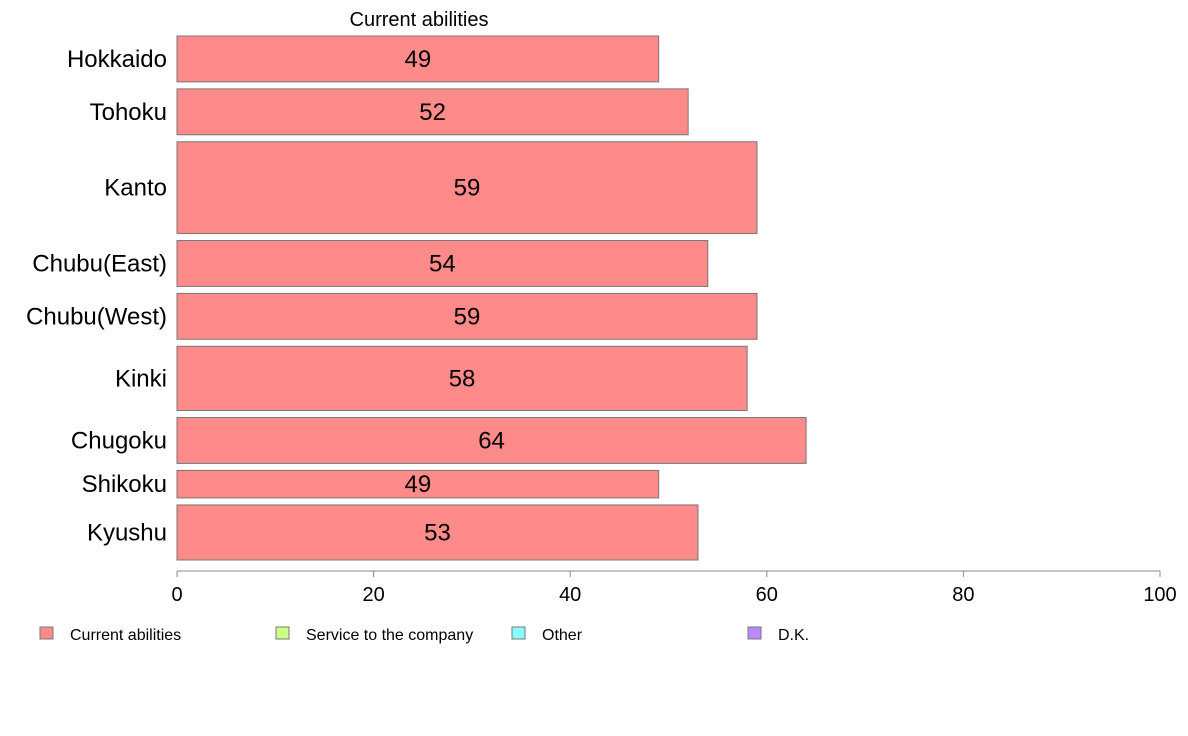 This screenshot has height=736, width=1188. I want to click on x-tick-label: 0, so click(176, 595).